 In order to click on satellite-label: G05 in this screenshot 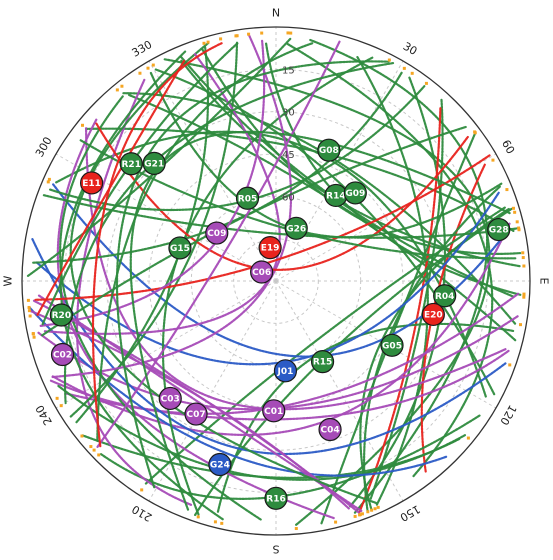, I will do `click(392, 346)`.